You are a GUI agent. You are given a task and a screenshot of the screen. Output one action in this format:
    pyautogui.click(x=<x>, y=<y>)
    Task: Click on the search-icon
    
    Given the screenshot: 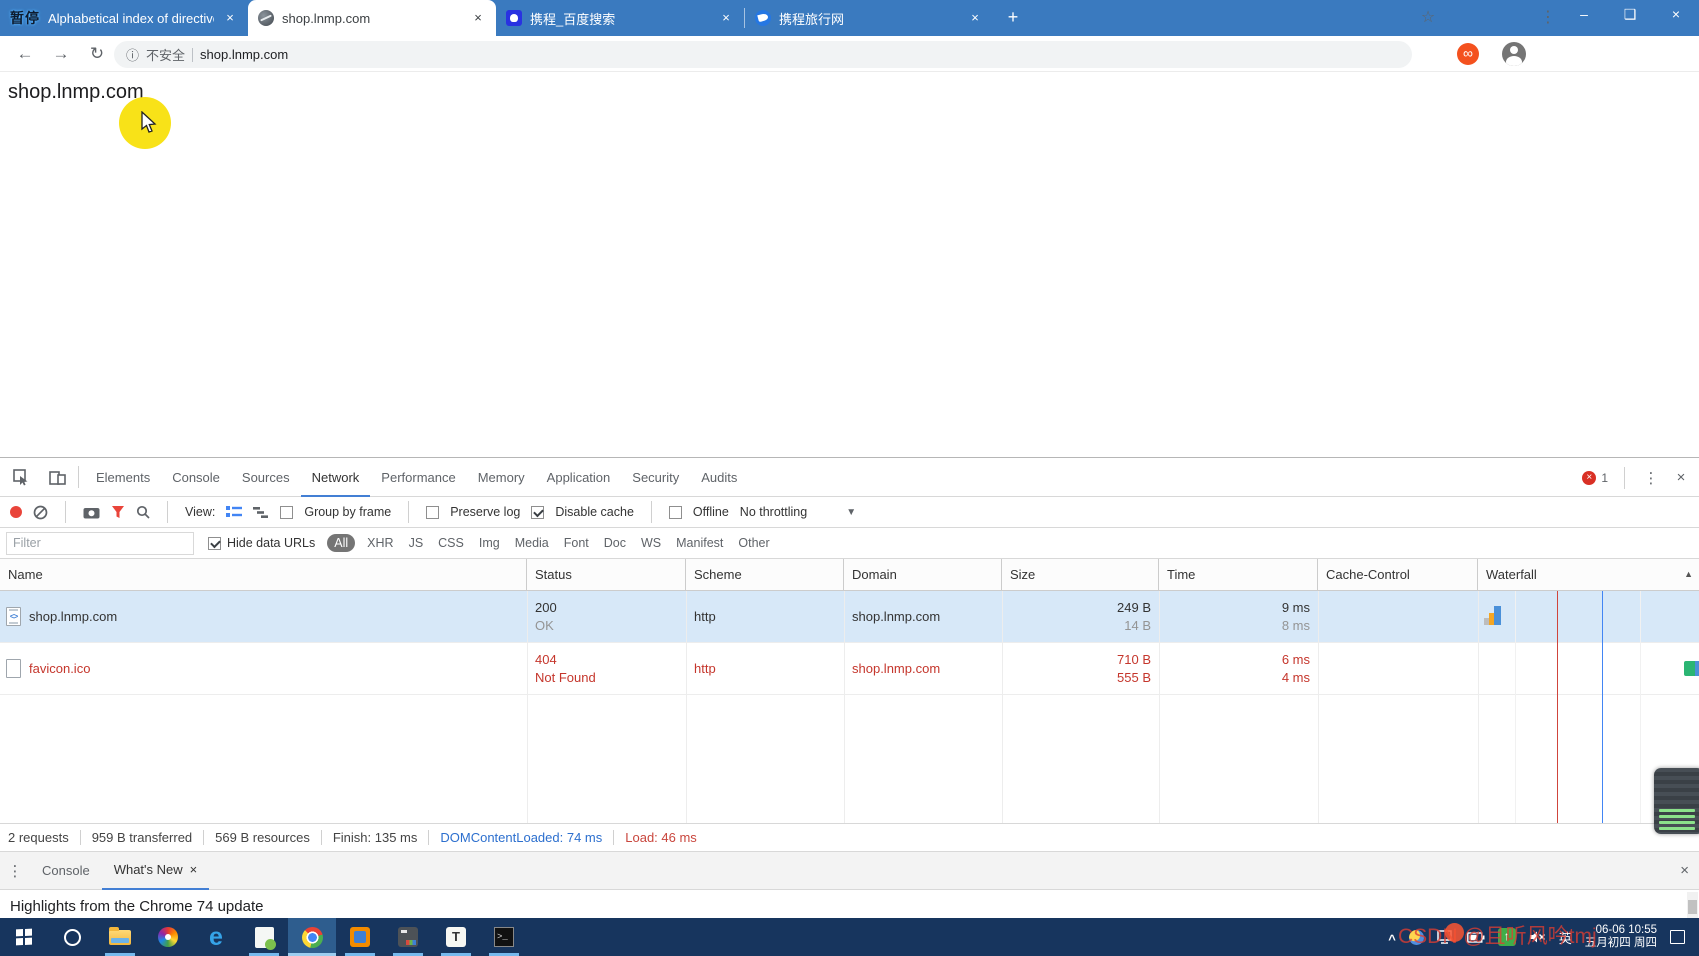 What is the action you would take?
    pyautogui.click(x=143, y=512)
    